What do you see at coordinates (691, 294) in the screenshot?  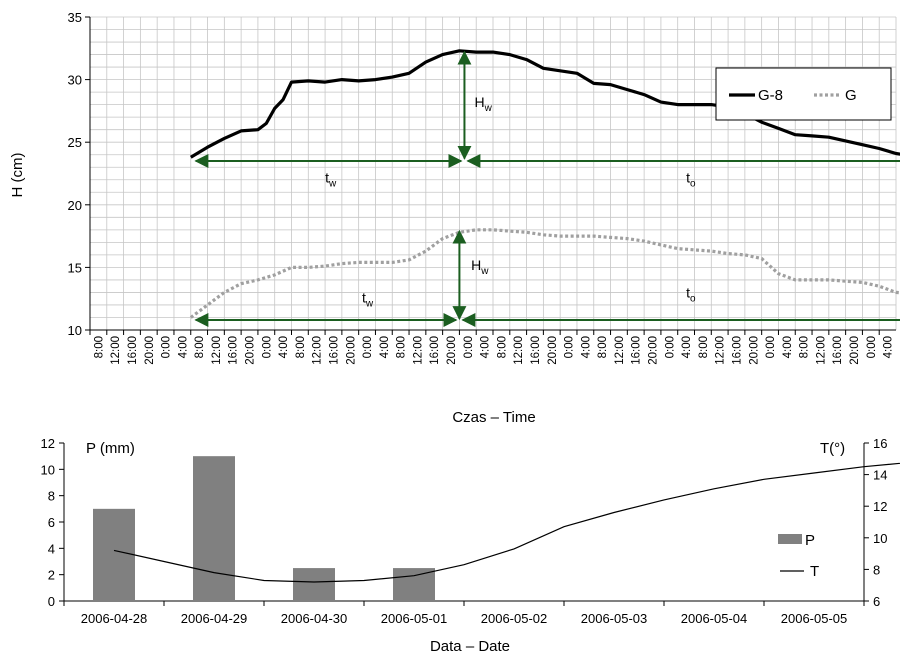 I see `label-to-g: to` at bounding box center [691, 294].